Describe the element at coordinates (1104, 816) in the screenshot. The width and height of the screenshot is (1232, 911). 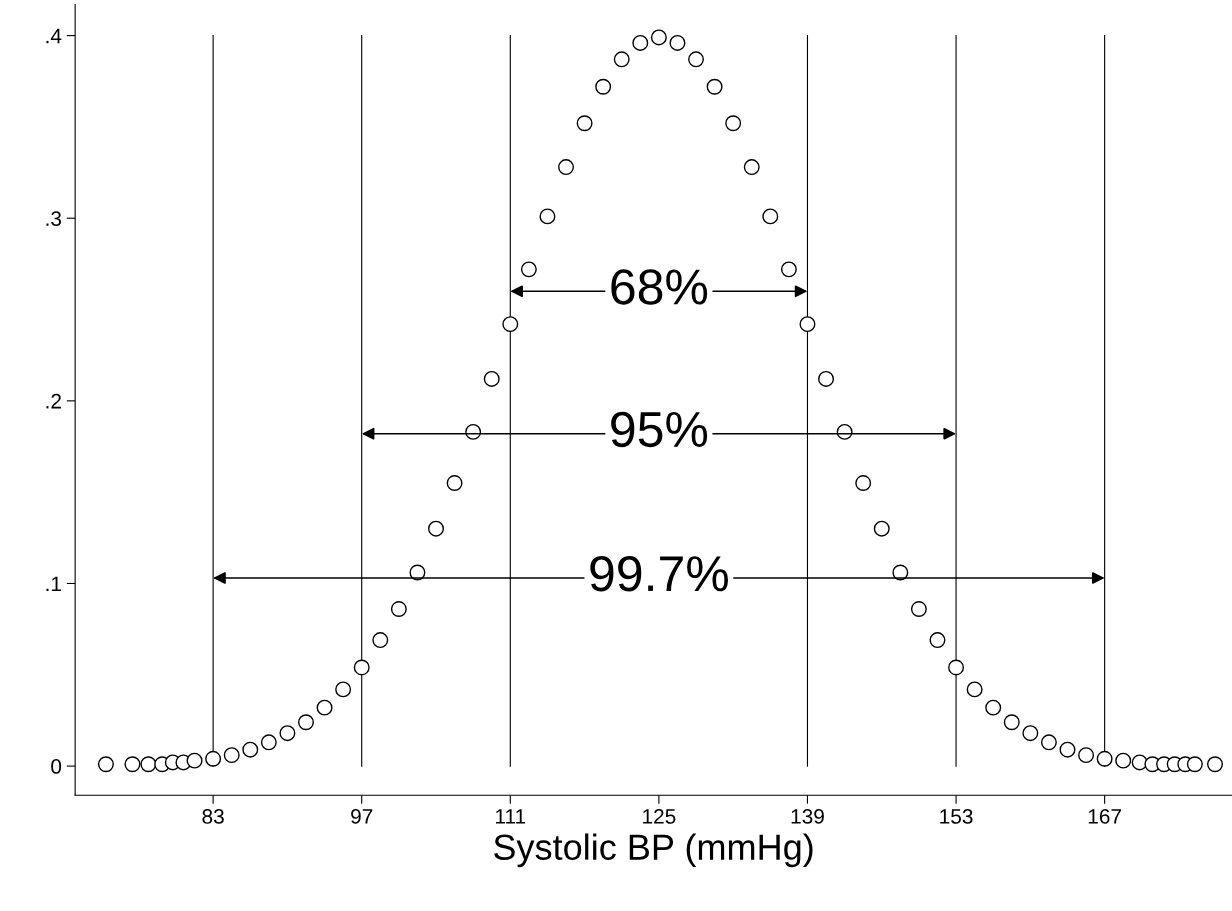
I see `x-tick-label: 167` at that location.